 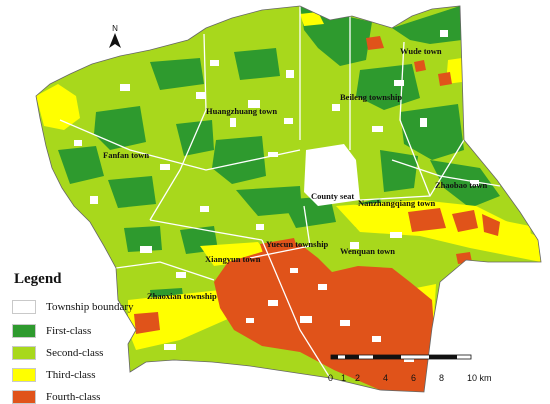 What do you see at coordinates (115, 40) in the screenshot?
I see `north-arrow-icon` at bounding box center [115, 40].